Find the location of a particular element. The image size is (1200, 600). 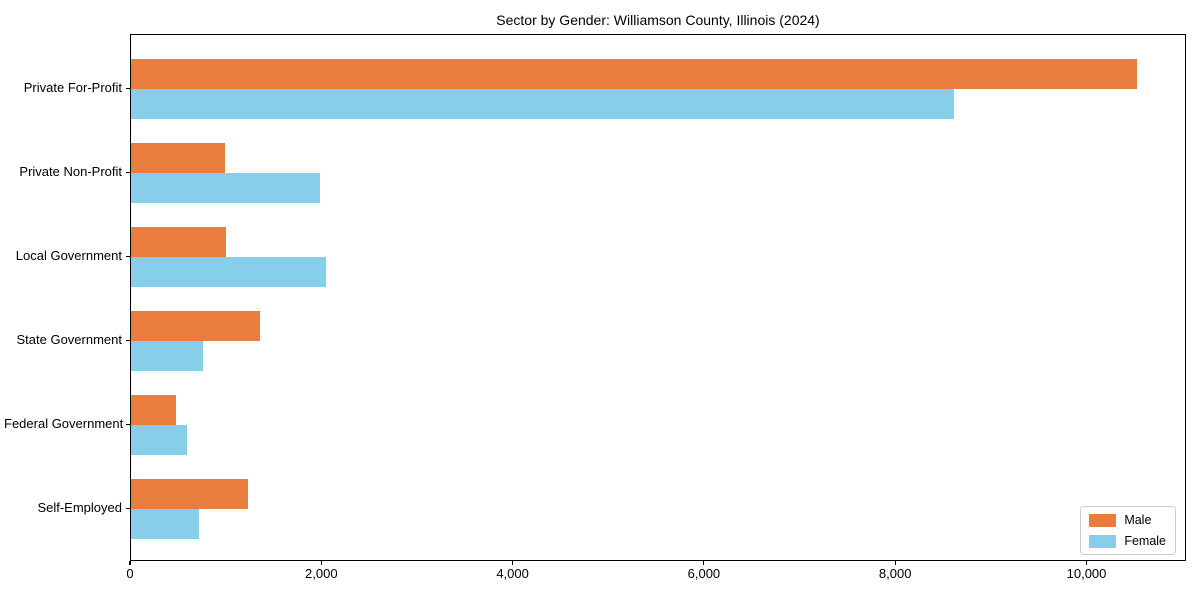

y-axis-label: Self-Employed is located at coordinates (79, 507).